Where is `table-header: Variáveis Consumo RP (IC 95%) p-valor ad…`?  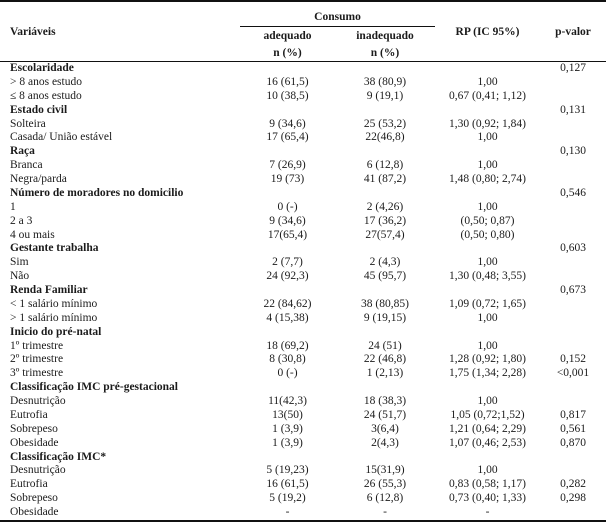 table-header: Variáveis Consumo RP (IC 95%) p-valor ad… is located at coordinates (303, 31).